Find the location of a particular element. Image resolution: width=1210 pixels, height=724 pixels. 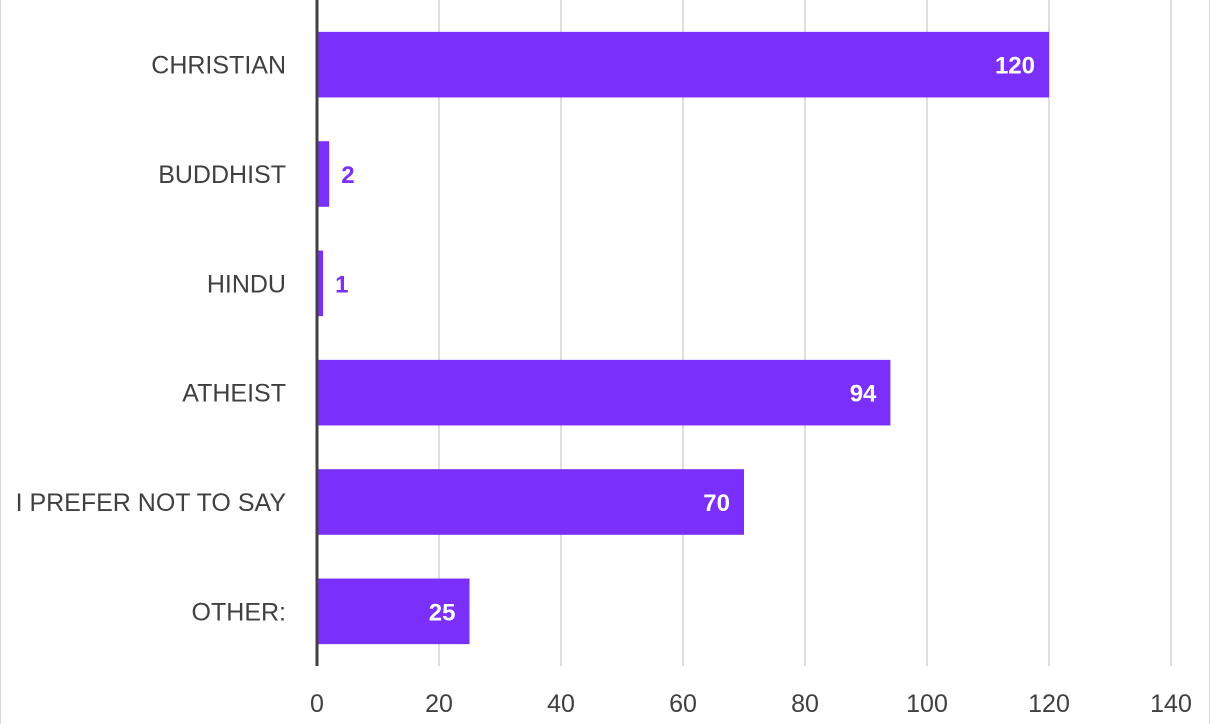

data-label-christian: 120 is located at coordinates (1015, 66).